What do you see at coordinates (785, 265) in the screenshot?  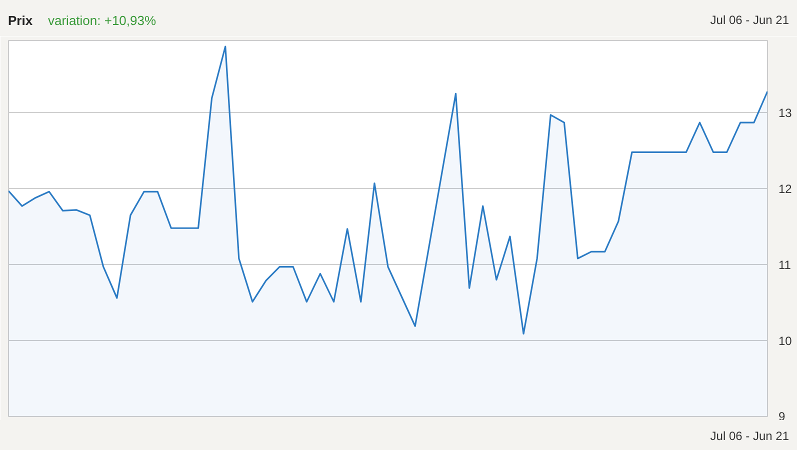 I see `y-tick-label: 11` at bounding box center [785, 265].